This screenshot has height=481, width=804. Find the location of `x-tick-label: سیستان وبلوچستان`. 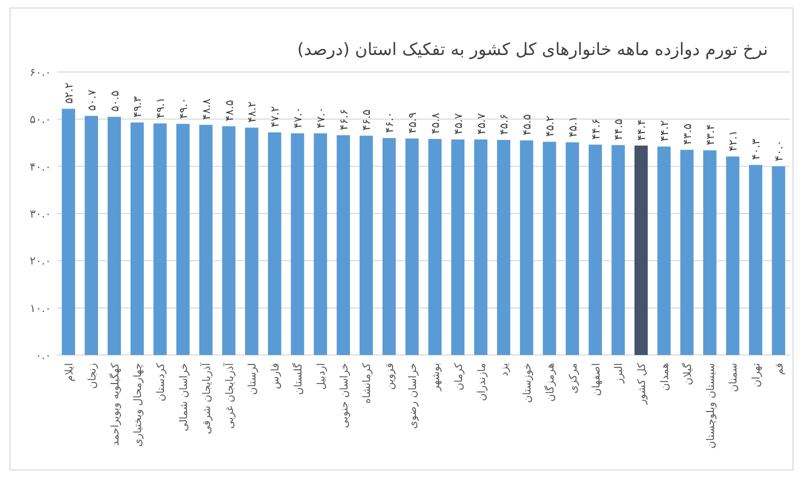

x-tick-label: سیستان وبلوچستان is located at coordinates (710, 406).